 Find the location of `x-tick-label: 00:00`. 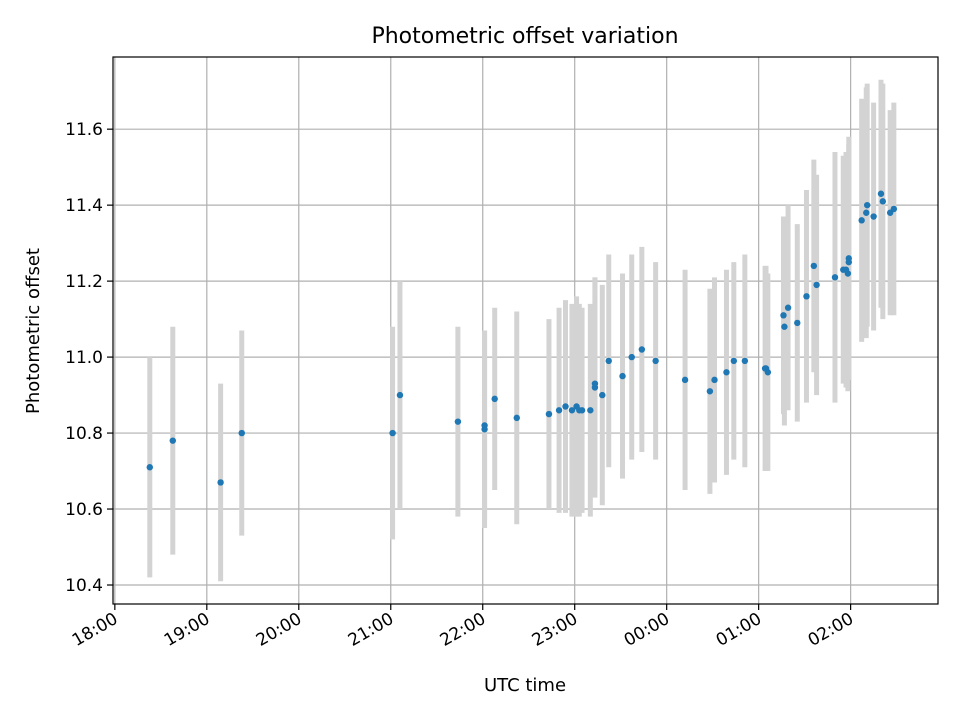

x-tick-label: 00:00 is located at coordinates (647, 630).